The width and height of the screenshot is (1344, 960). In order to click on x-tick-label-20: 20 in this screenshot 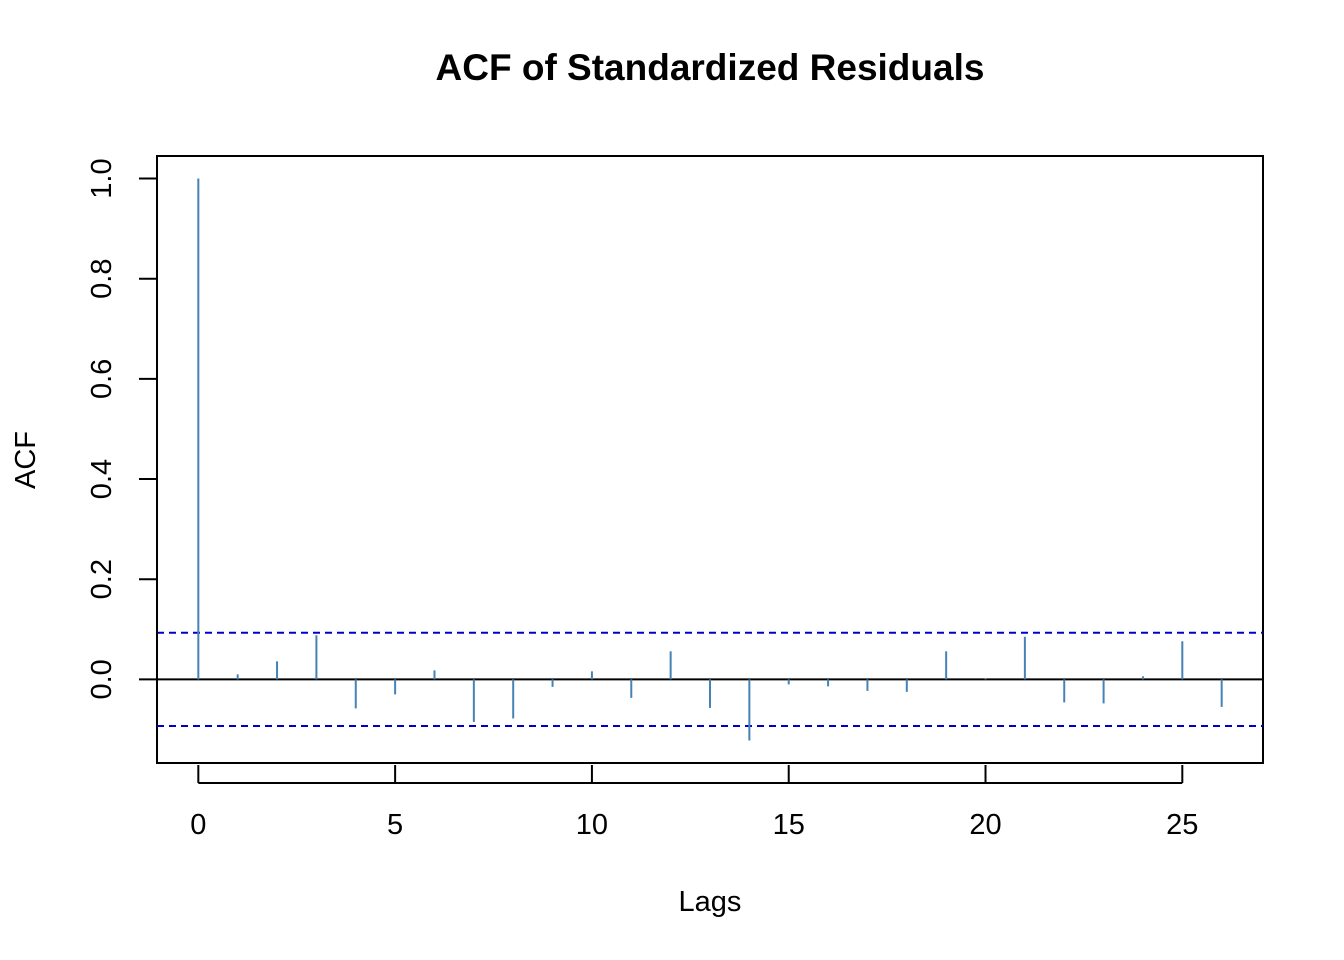, I will do `click(985, 825)`.